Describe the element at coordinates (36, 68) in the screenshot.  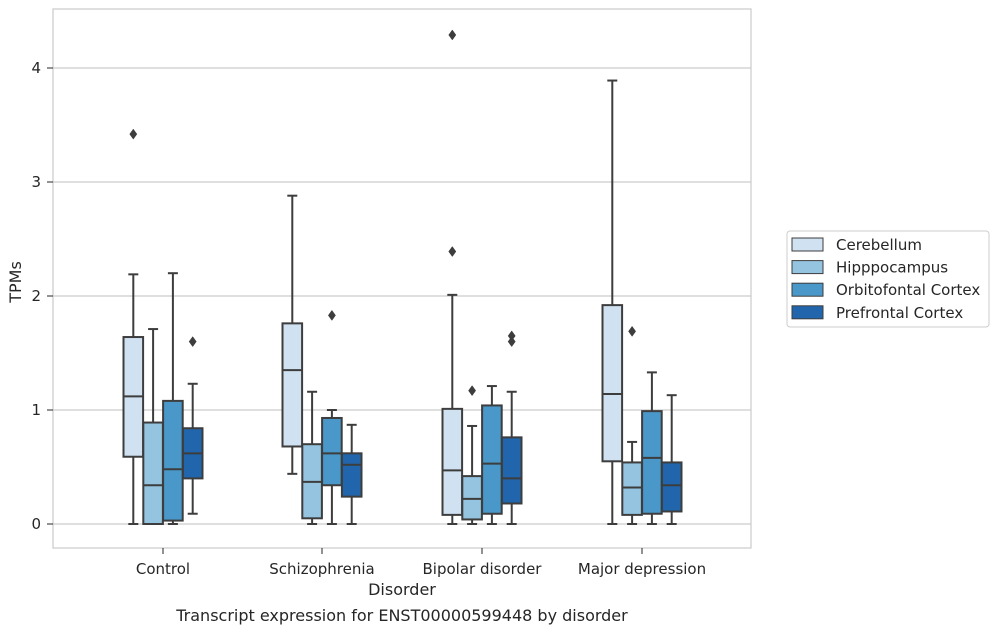
I see `y-tick-label: 4` at that location.